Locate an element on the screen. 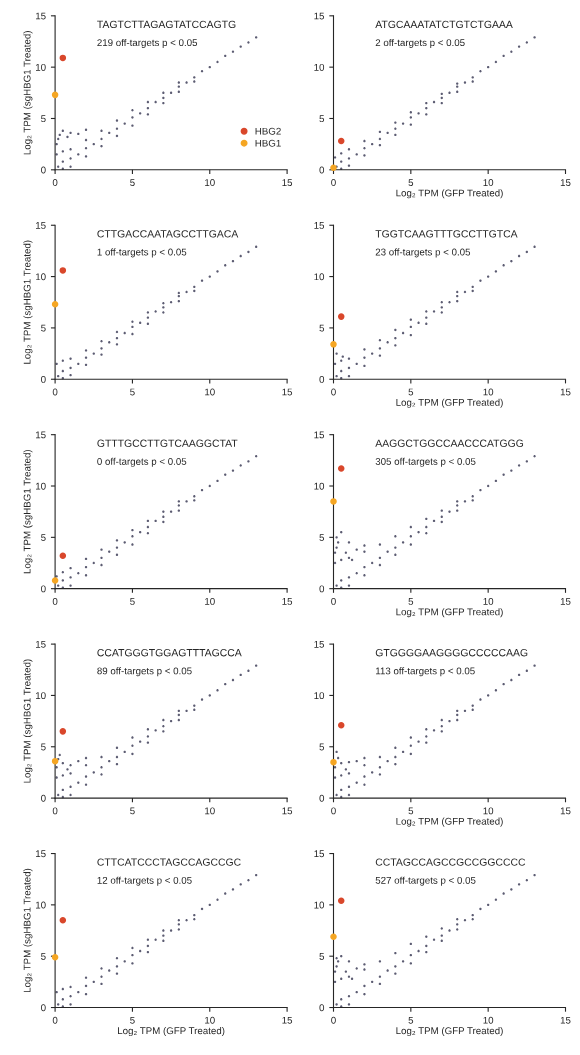 This screenshot has height=1055, width=580. legend-label: HBG1 is located at coordinates (268, 143).